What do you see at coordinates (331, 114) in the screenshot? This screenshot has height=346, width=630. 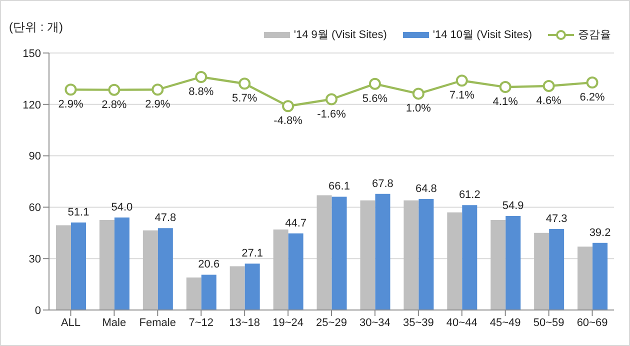 I see `data-label: -1.6%` at bounding box center [331, 114].